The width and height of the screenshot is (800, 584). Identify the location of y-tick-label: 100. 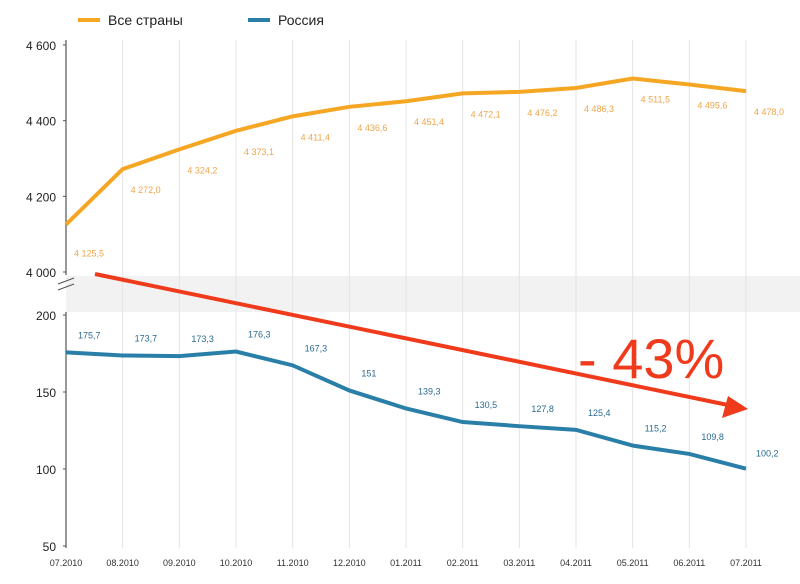
(46, 470).